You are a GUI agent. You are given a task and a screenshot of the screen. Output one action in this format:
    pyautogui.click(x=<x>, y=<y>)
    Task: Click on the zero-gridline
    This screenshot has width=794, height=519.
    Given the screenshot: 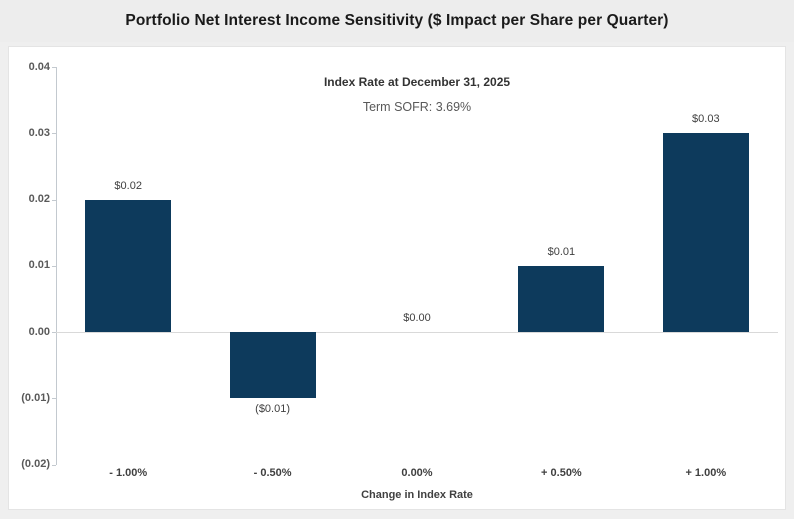 What is the action you would take?
    pyautogui.click(x=417, y=332)
    